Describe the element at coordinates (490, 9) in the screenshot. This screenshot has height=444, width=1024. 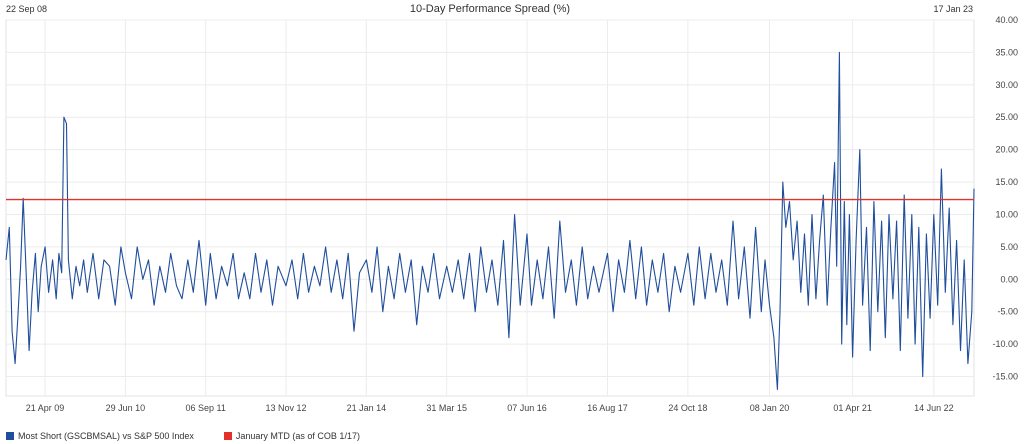
I see `chart-title: 10-Day Performance Spread (%)` at that location.